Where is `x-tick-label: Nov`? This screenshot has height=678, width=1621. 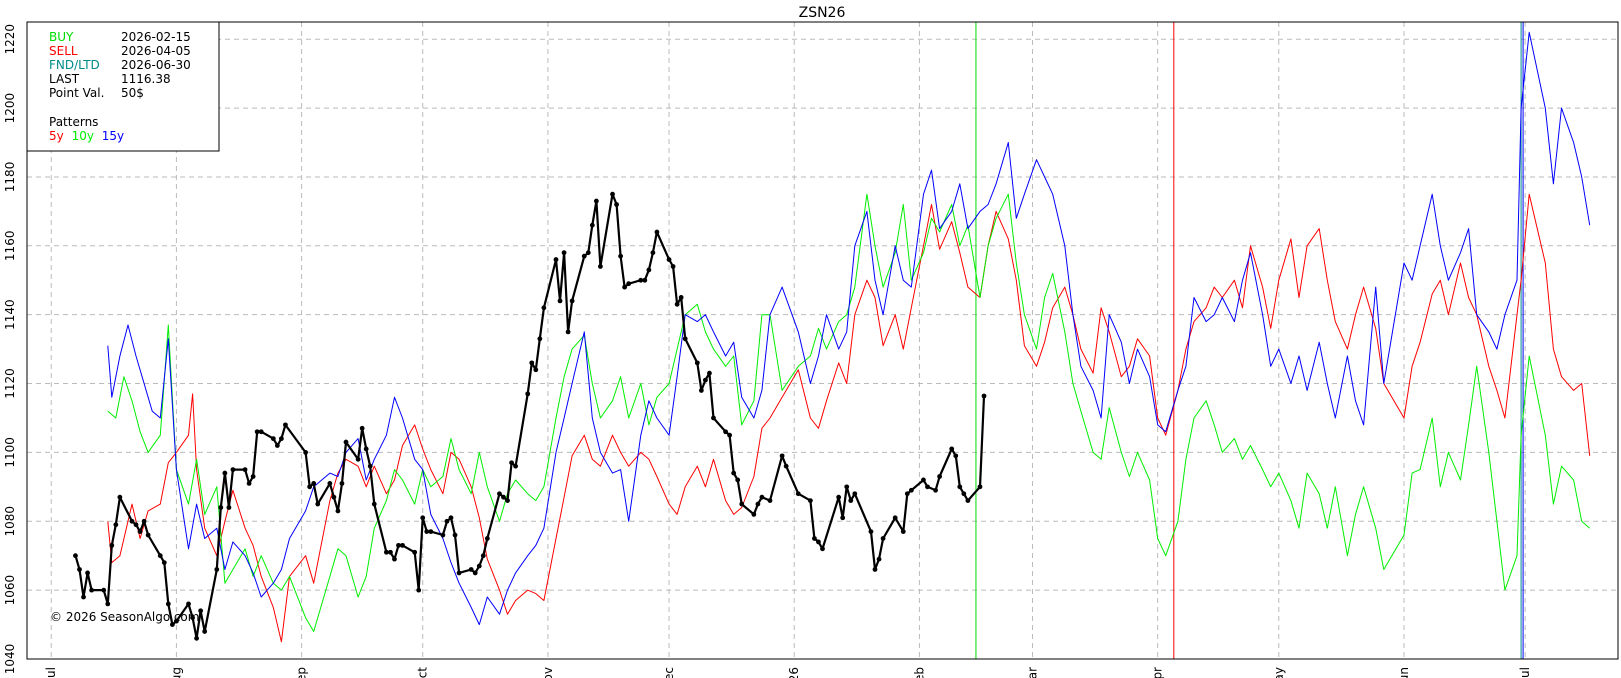
x-tick-label: Nov is located at coordinates (548, 672).